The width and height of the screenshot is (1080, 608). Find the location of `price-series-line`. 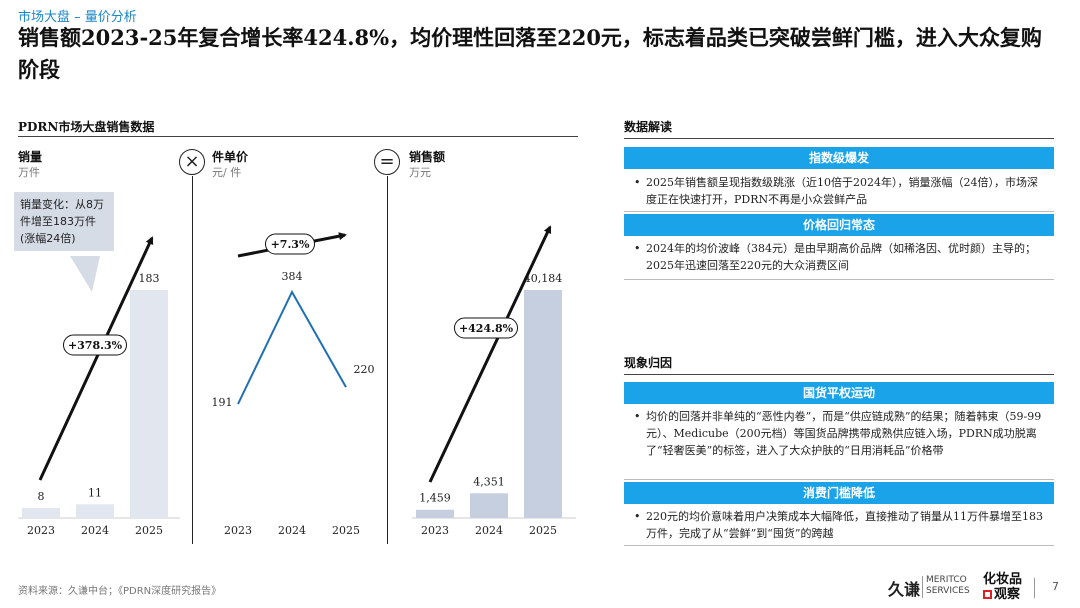

price-series-line is located at coordinates (292, 347).